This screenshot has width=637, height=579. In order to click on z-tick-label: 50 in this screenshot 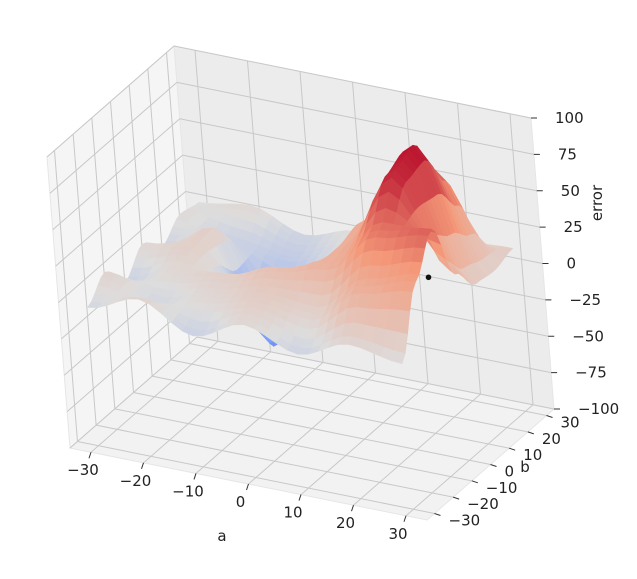, I will do `click(570, 191)`.